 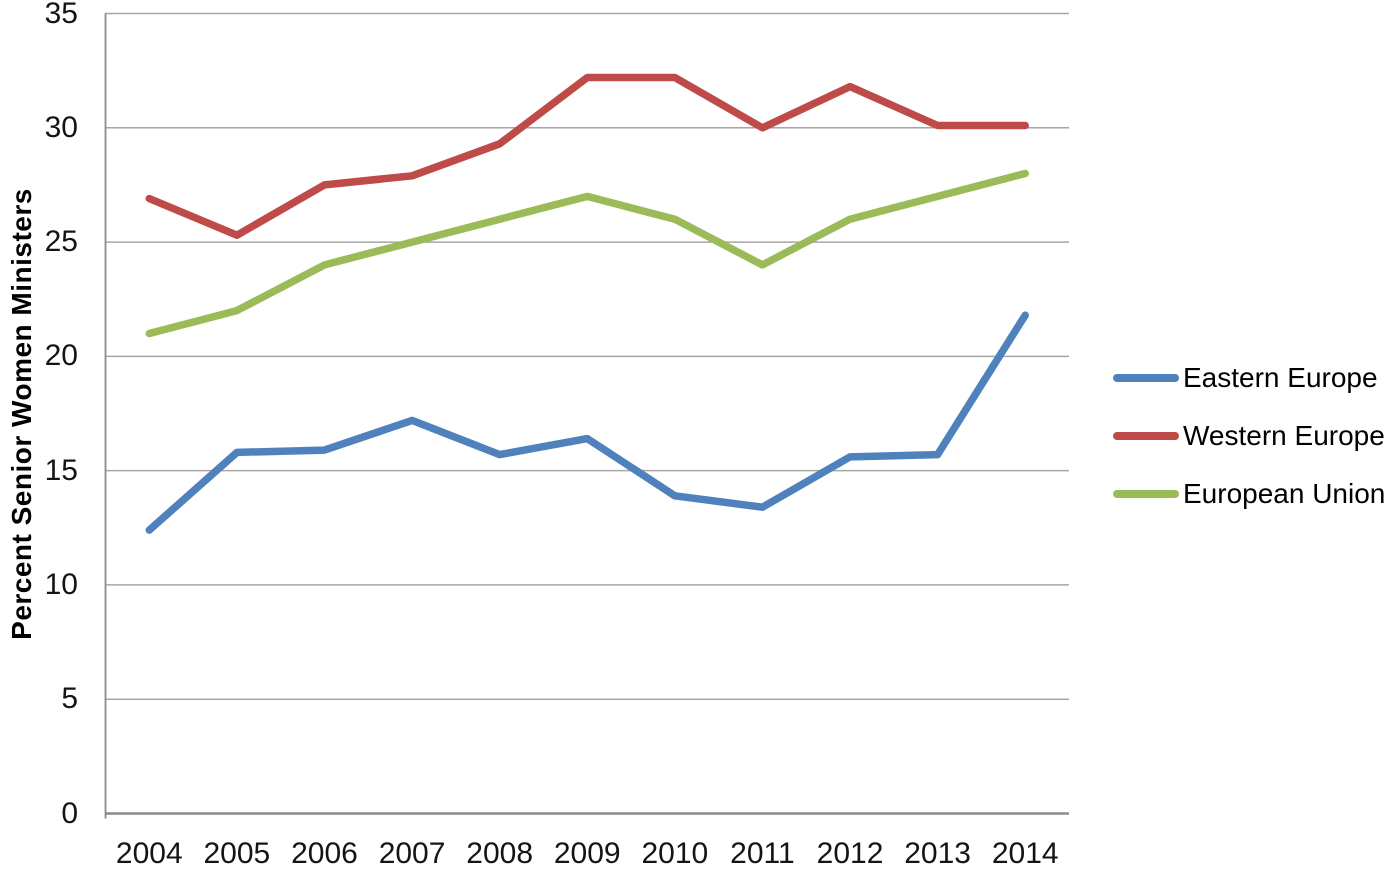 What do you see at coordinates (61, 470) in the screenshot?
I see `y-tick-label-15: 15` at bounding box center [61, 470].